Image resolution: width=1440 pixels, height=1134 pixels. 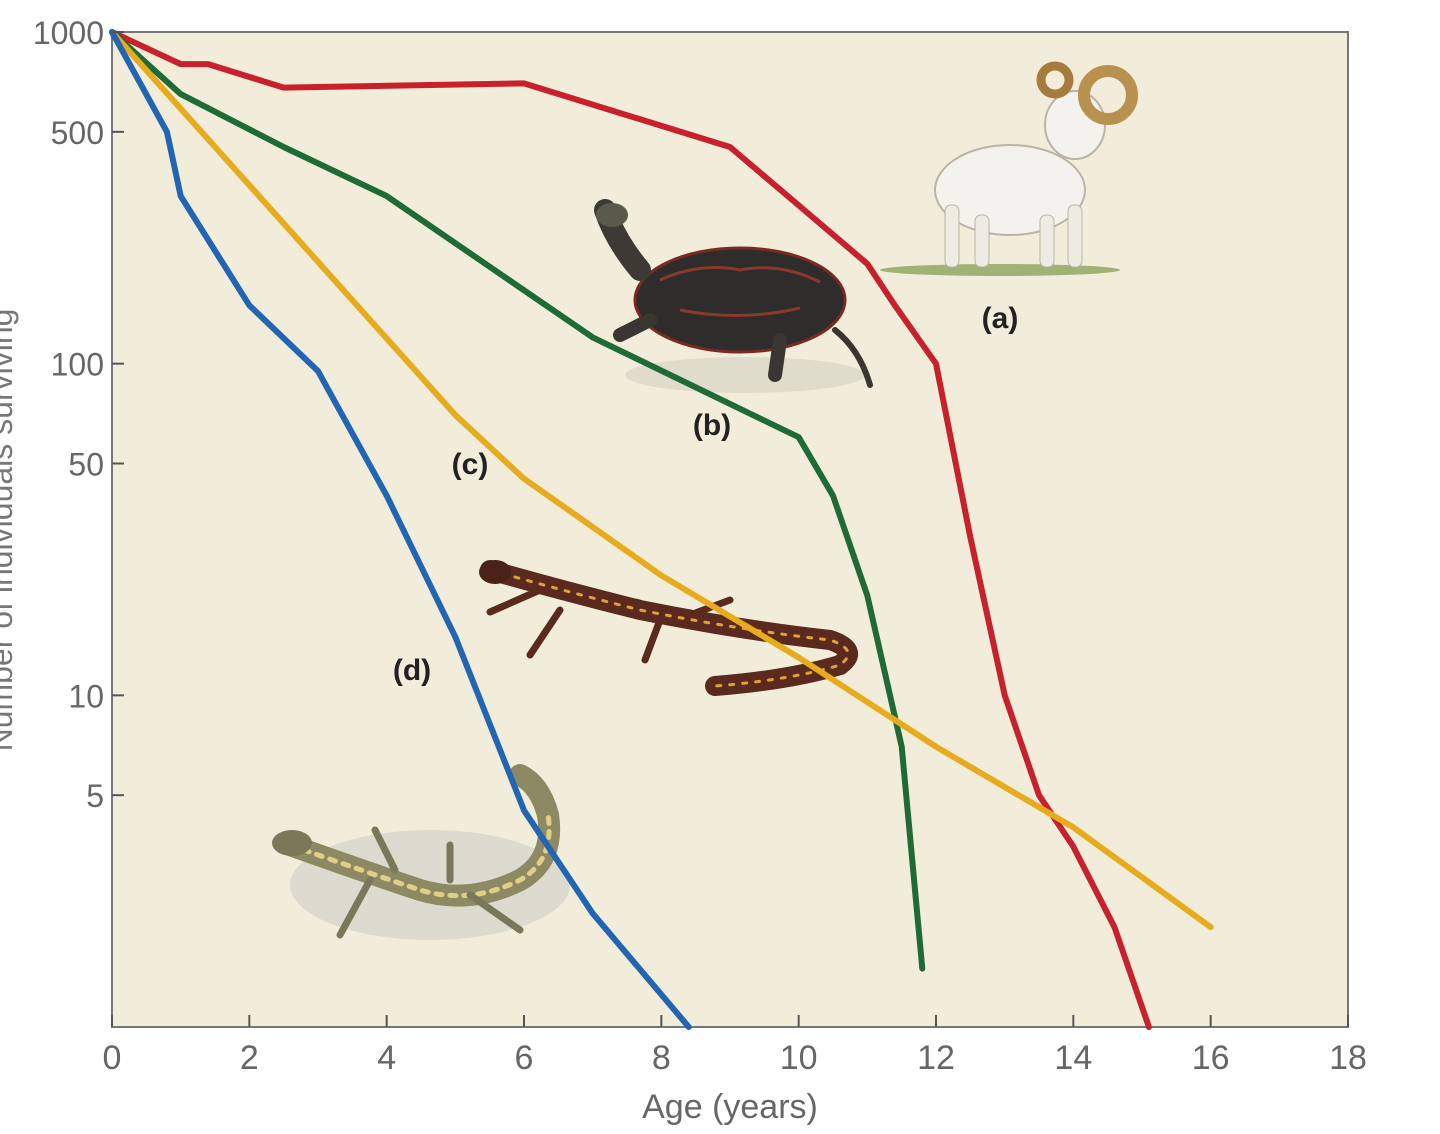 I want to click on x-tick-label: 8, so click(x=661, y=1058).